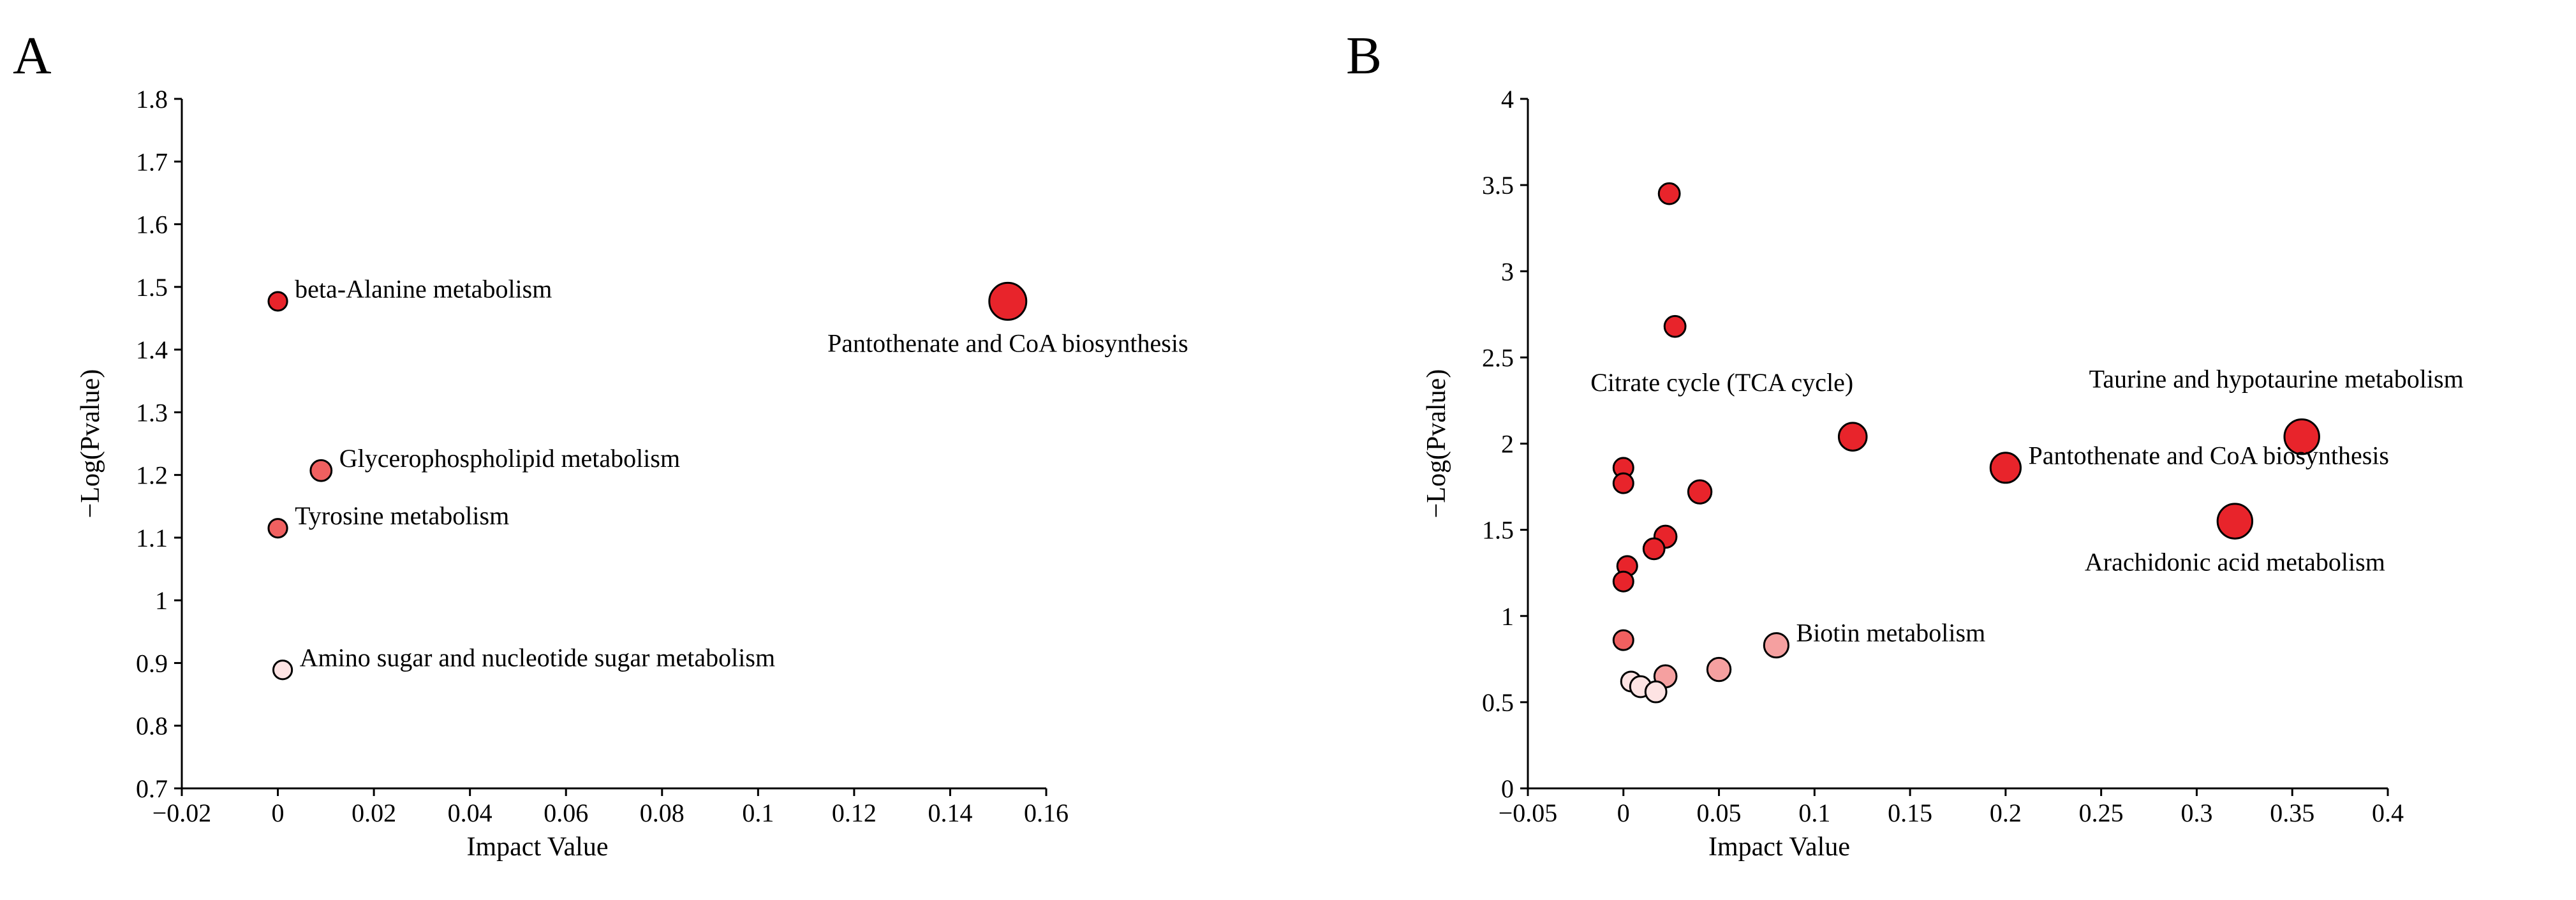 This screenshot has height=900, width=2576. What do you see at coordinates (1498, 357) in the screenshot?
I see `y-tick-label: 2.5` at bounding box center [1498, 357].